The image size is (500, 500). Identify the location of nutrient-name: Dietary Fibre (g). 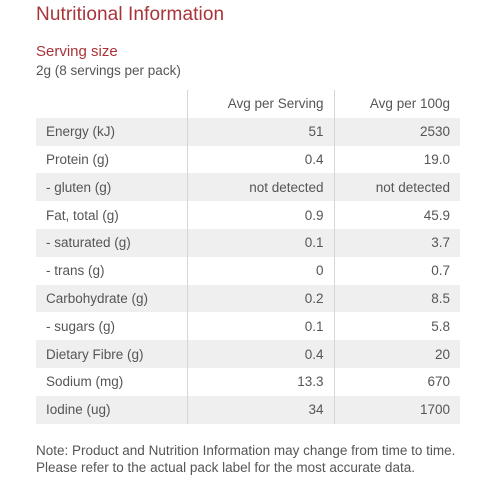
(111, 354).